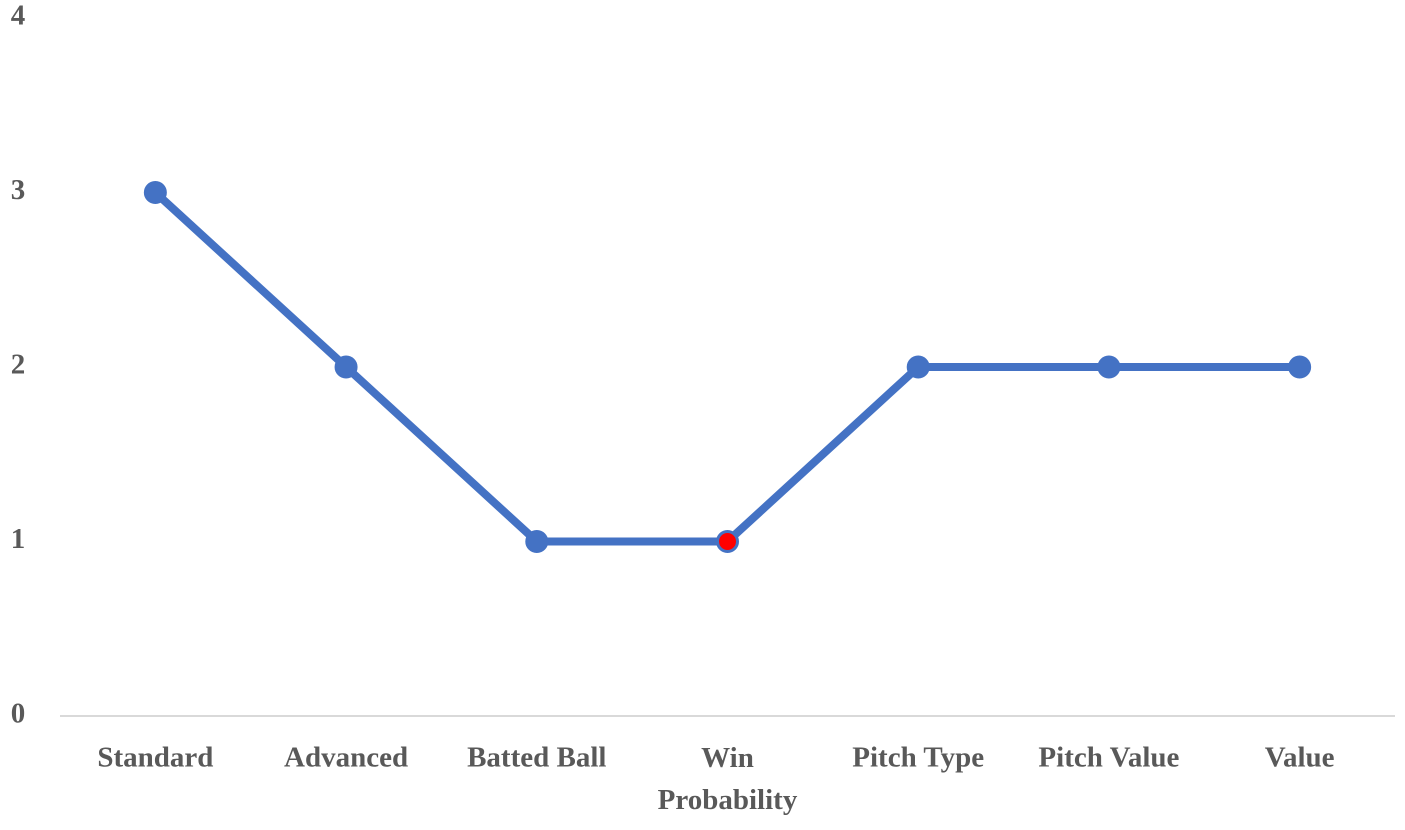  What do you see at coordinates (18, 714) in the screenshot?
I see `y-tick-label: 0` at bounding box center [18, 714].